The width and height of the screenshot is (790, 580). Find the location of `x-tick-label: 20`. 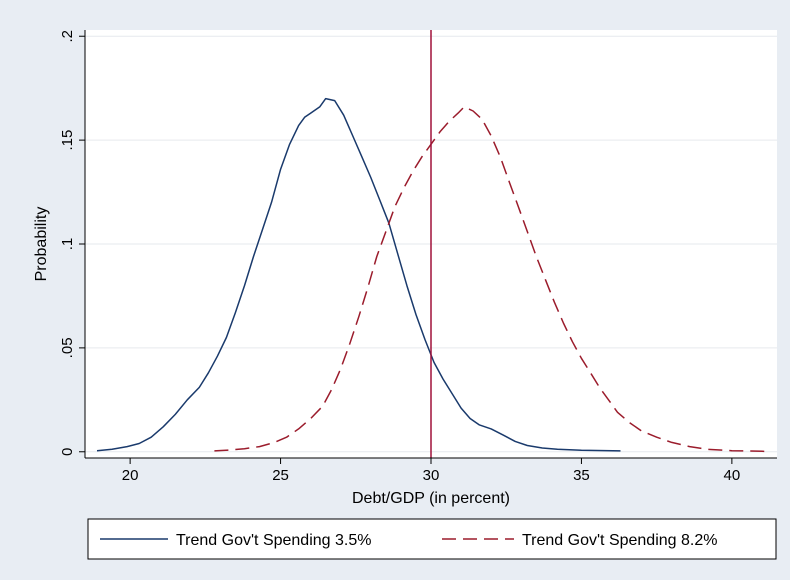

x-tick-label: 20 is located at coordinates (130, 475).